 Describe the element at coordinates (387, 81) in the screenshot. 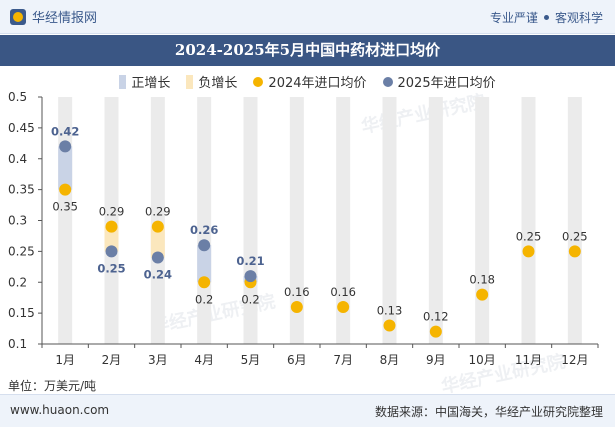

I see `legend-swatch-2025` at that location.